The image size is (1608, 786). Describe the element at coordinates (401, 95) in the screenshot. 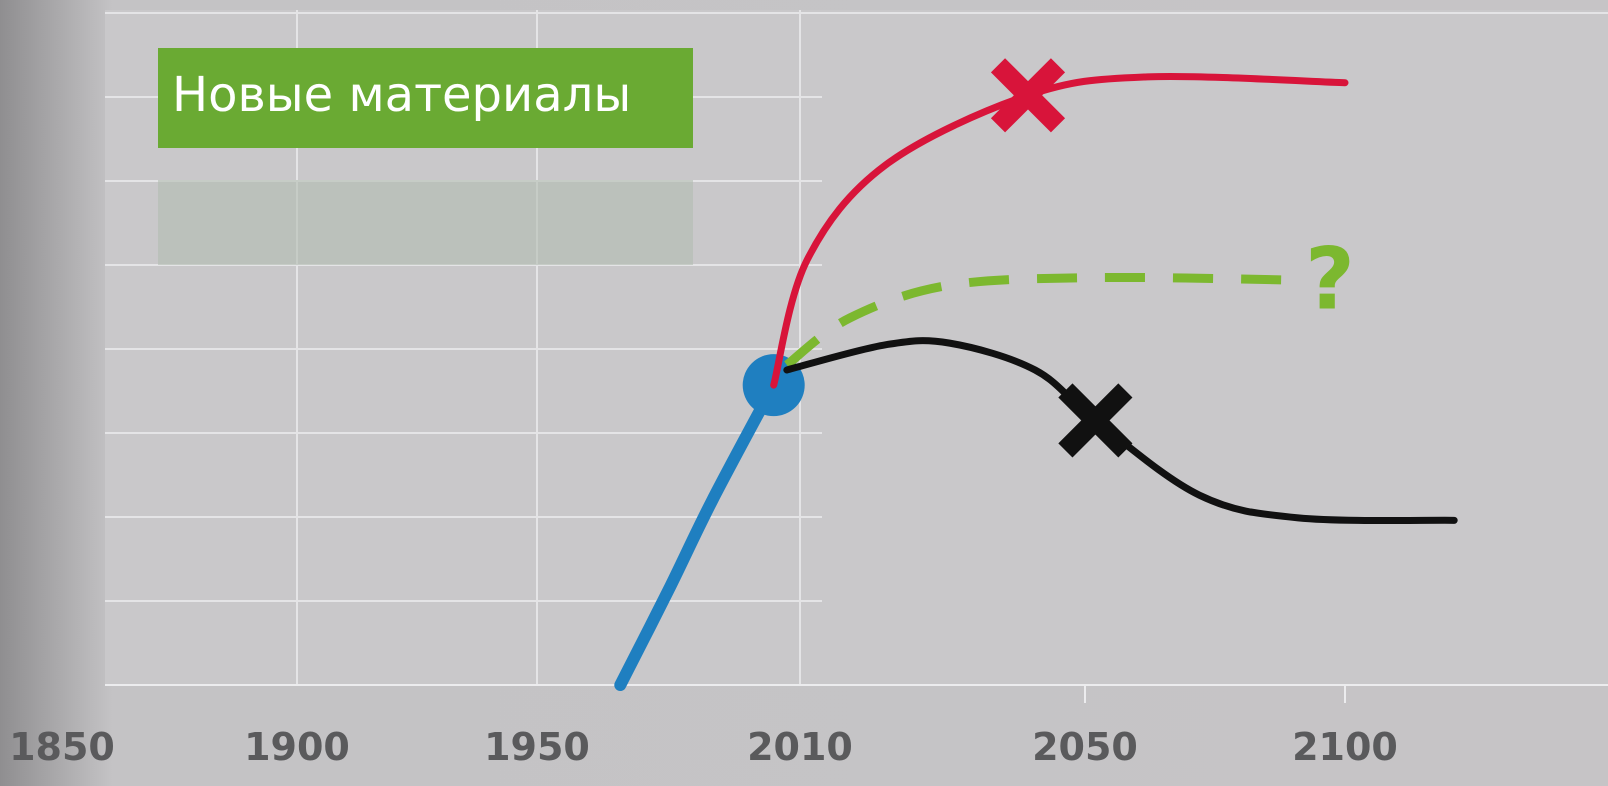

I see `chart-title: Новые материалы` at that location.